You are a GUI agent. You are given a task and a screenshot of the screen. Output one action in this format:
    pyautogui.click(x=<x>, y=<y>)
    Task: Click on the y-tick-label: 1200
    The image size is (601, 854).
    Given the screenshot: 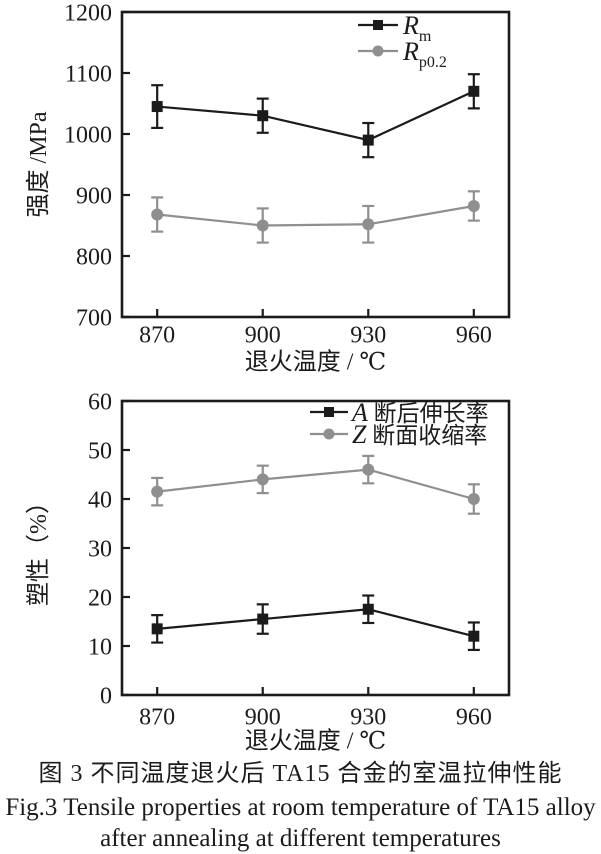 What is the action you would take?
    pyautogui.click(x=88, y=13)
    